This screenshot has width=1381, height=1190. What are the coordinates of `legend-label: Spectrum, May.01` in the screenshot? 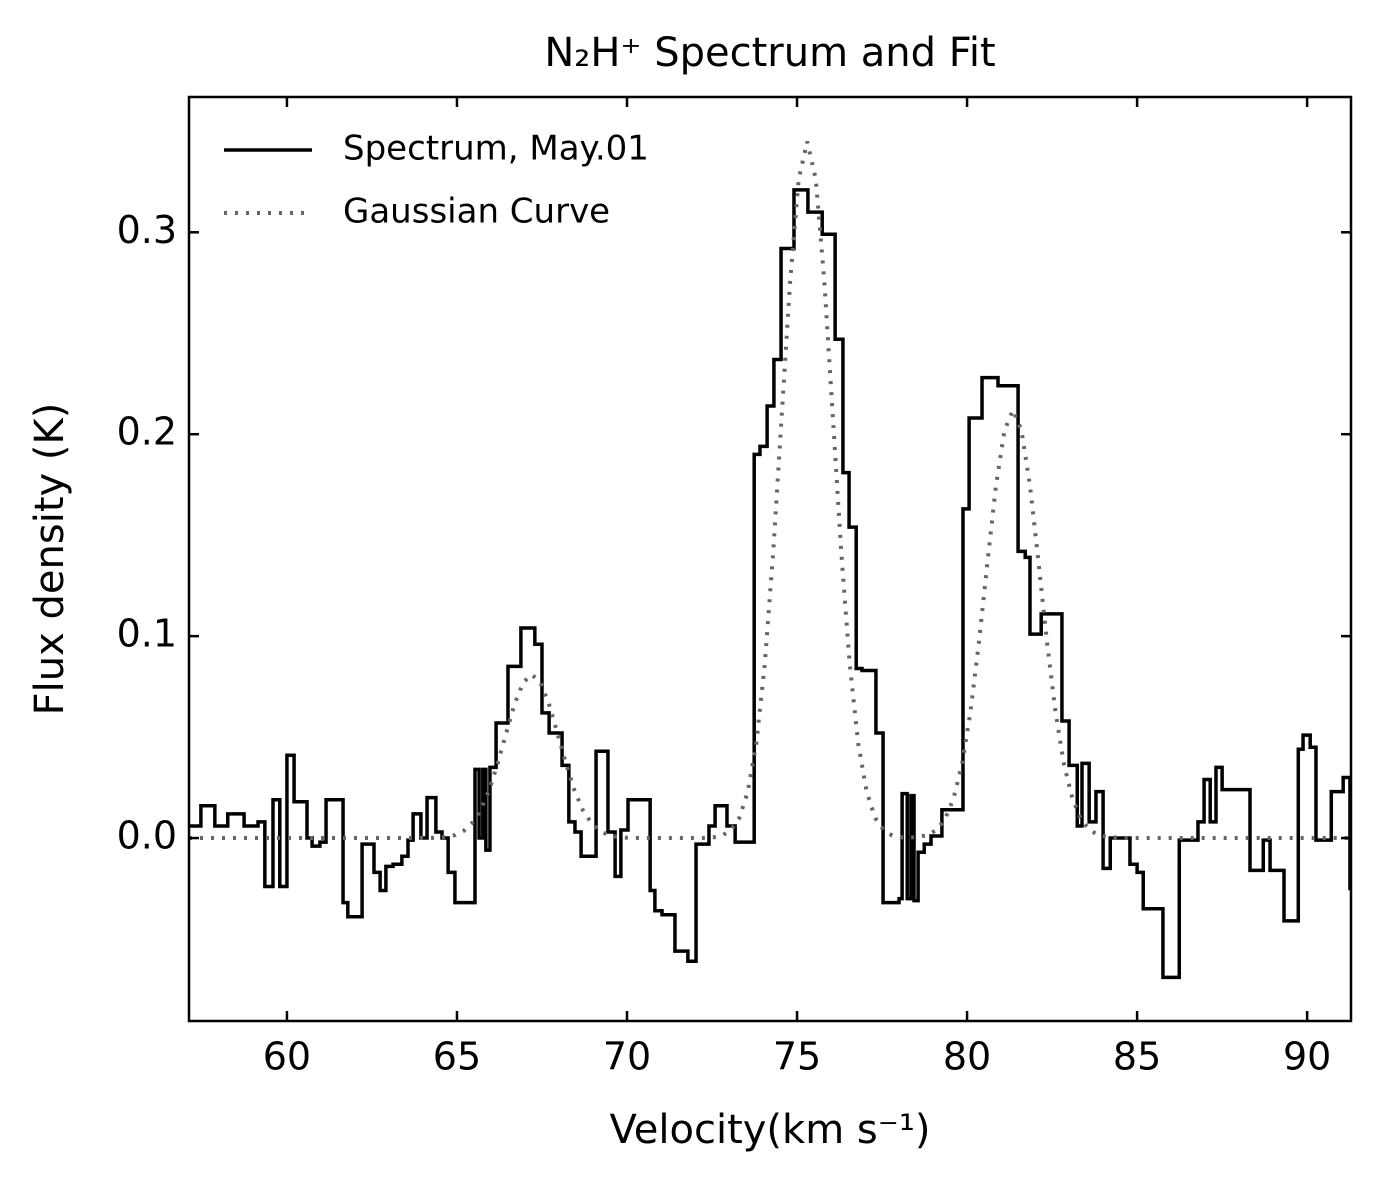 It's located at (496, 149).